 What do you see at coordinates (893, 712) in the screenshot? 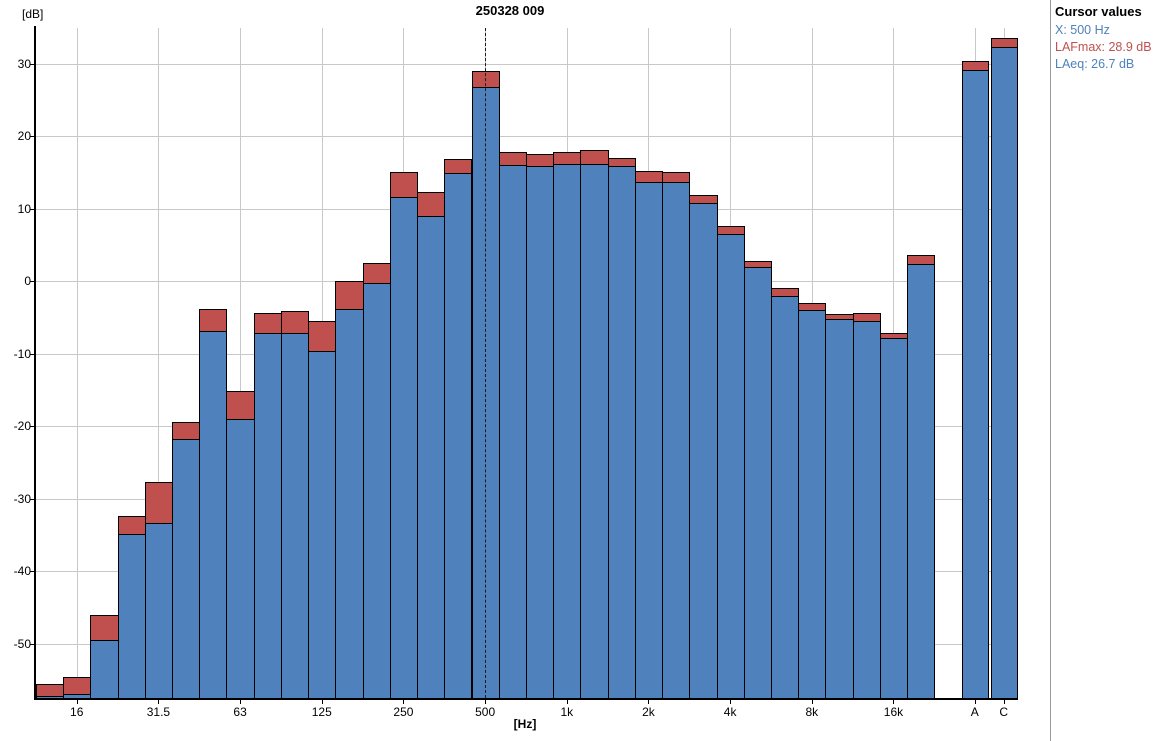
I see `x-tick-label: 16k` at bounding box center [893, 712].